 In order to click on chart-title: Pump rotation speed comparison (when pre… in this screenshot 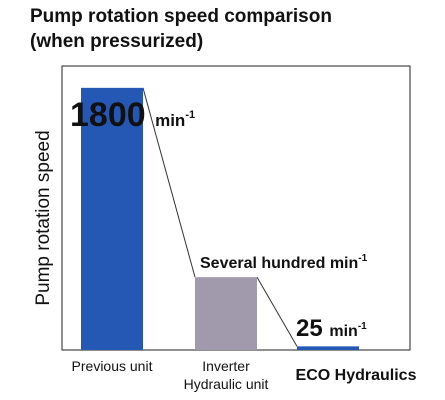, I will do `click(235, 29)`.